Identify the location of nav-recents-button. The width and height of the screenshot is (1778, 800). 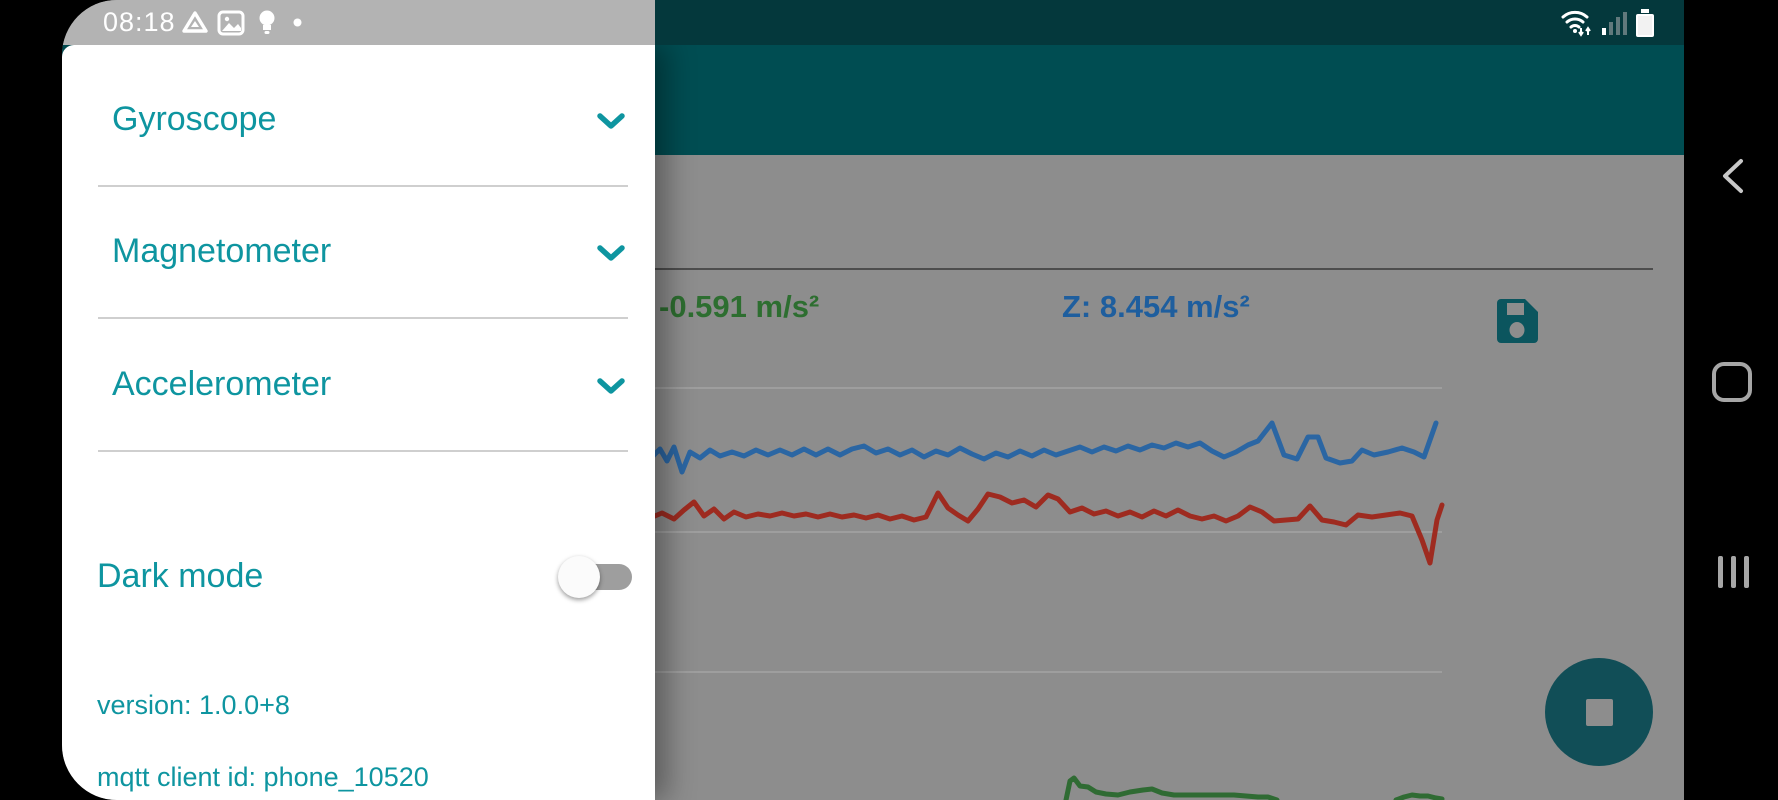
(1733, 572).